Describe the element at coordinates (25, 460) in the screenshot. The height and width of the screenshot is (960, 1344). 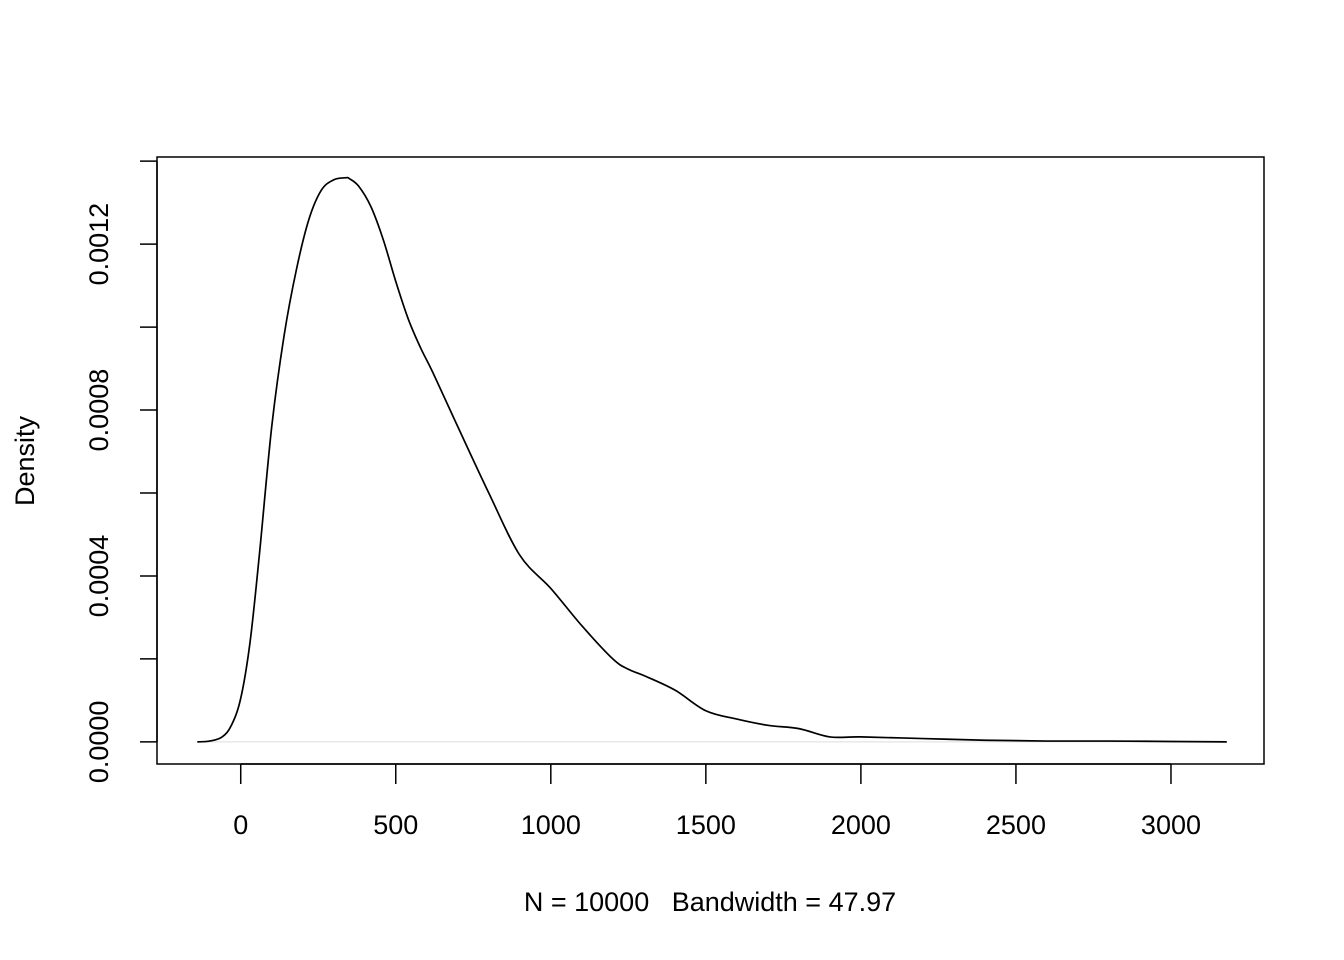
I see `y-axis-label: Density` at that location.